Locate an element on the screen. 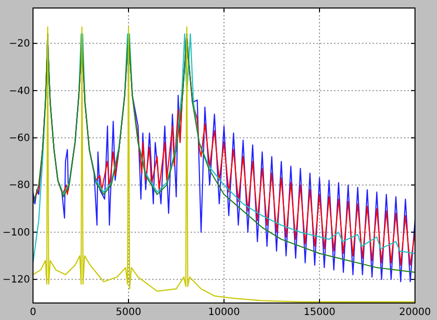  y-tick-label: −20 is located at coordinates (19, 44).